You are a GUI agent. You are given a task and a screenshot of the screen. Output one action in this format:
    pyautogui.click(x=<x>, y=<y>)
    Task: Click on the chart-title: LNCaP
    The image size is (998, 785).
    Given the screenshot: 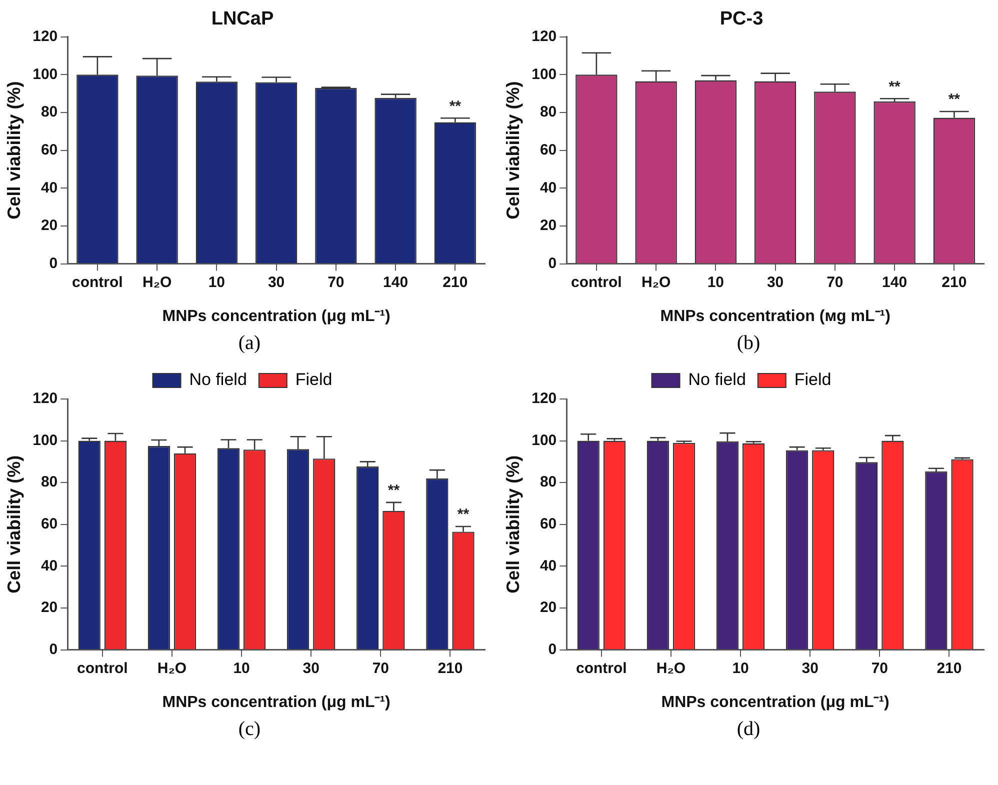 What is the action you would take?
    pyautogui.click(x=242, y=19)
    